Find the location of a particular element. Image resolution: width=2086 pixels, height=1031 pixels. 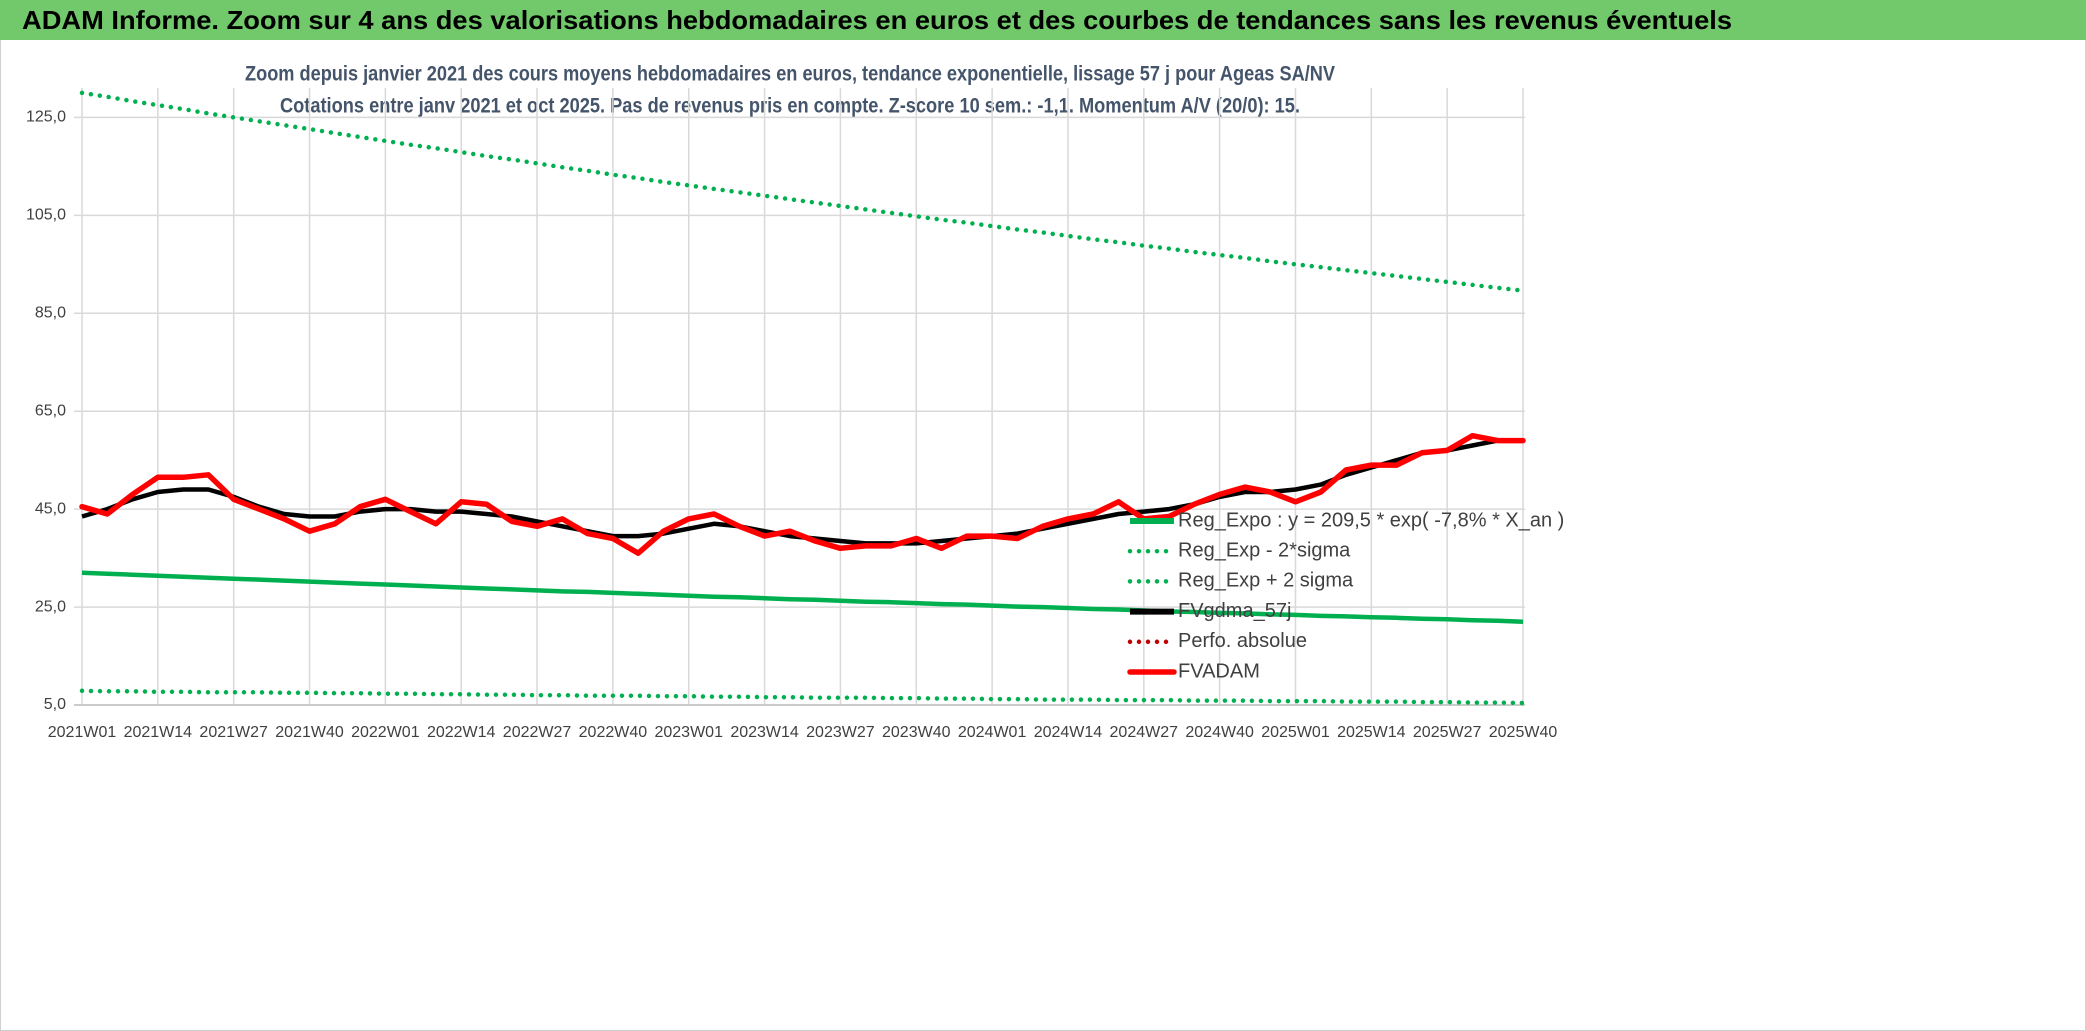

legend-label: Perfo. absolue is located at coordinates (1242, 641).